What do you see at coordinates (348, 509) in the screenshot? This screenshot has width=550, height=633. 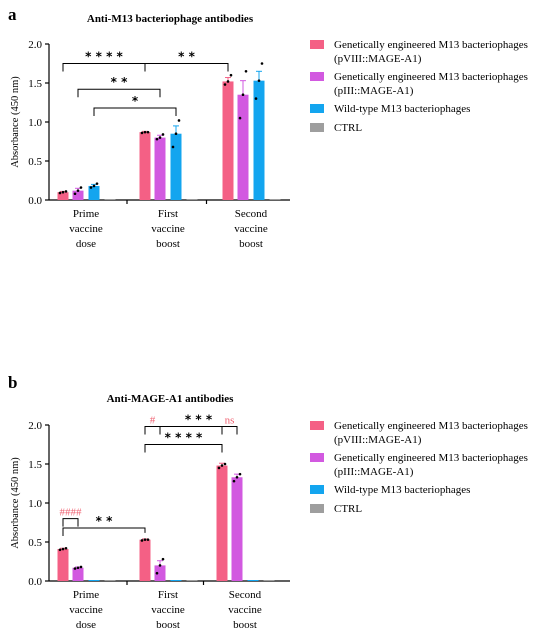 I see `legend-label: CTRL` at bounding box center [348, 509].